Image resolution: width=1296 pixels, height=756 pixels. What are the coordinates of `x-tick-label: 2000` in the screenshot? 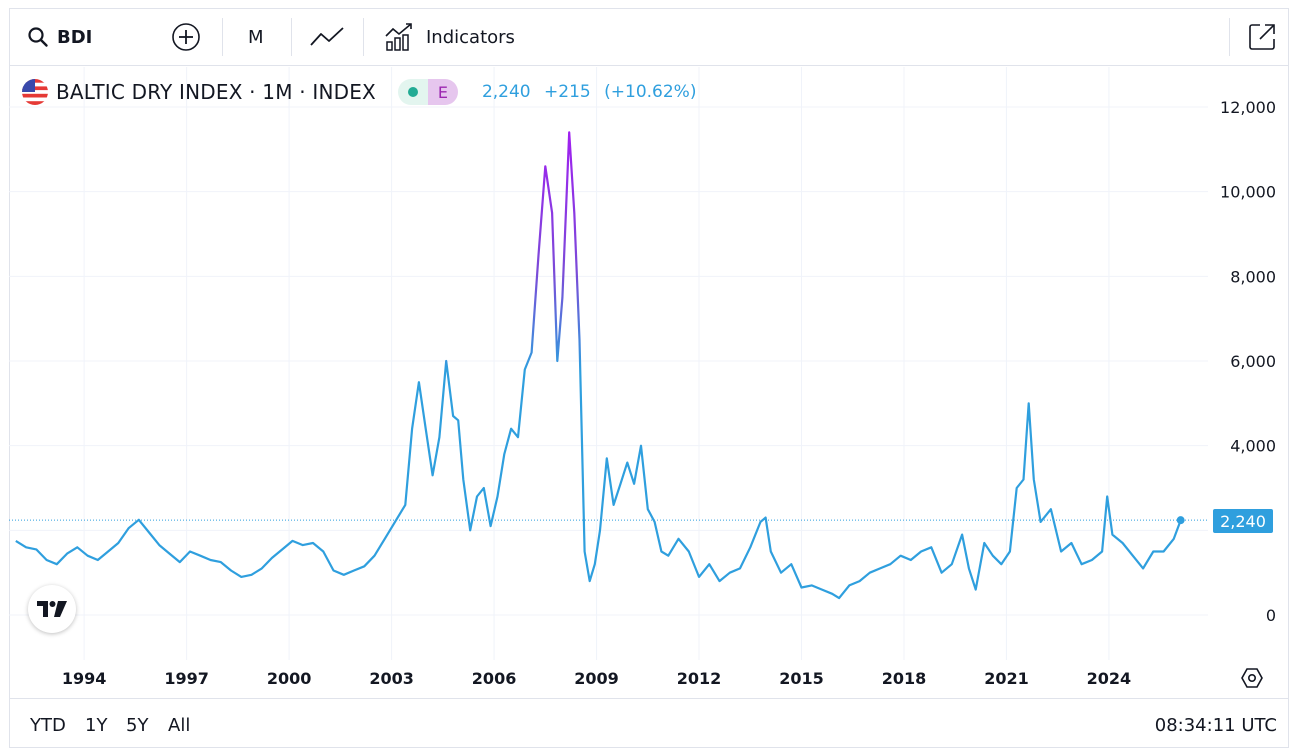 It's located at (289, 678).